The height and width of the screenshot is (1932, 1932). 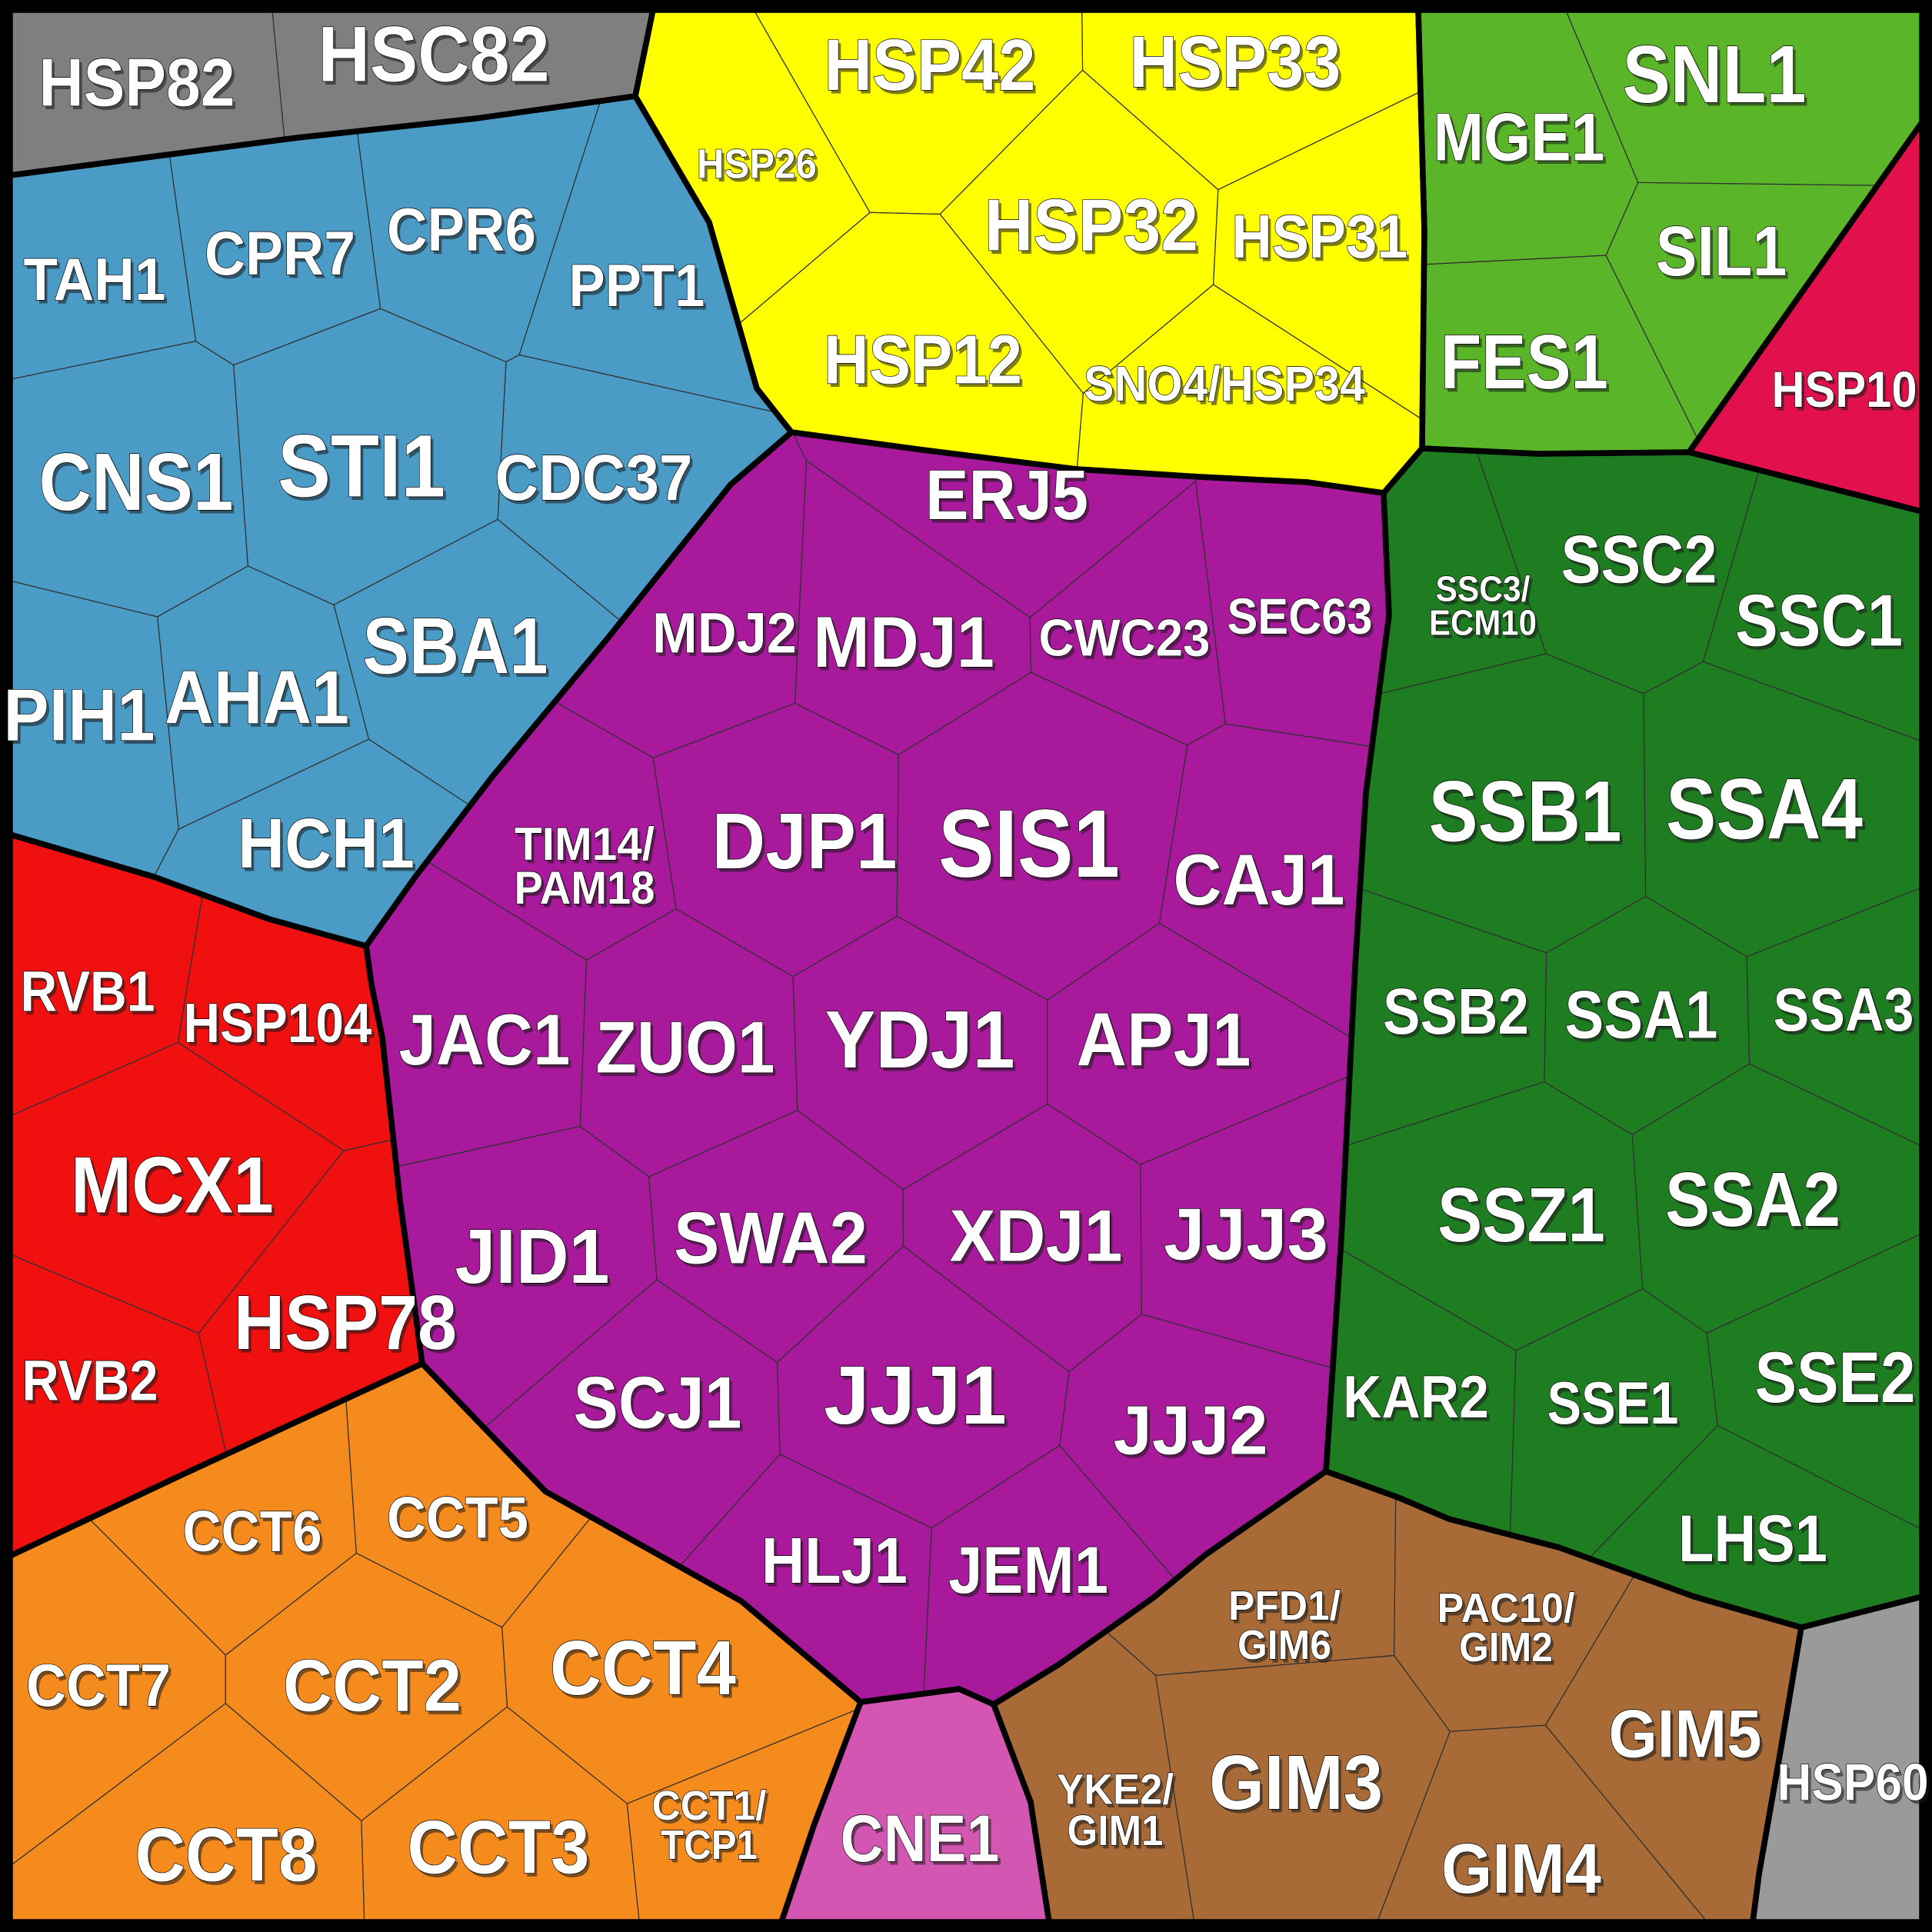 I want to click on svg-text: STI1, so click(x=364, y=470).